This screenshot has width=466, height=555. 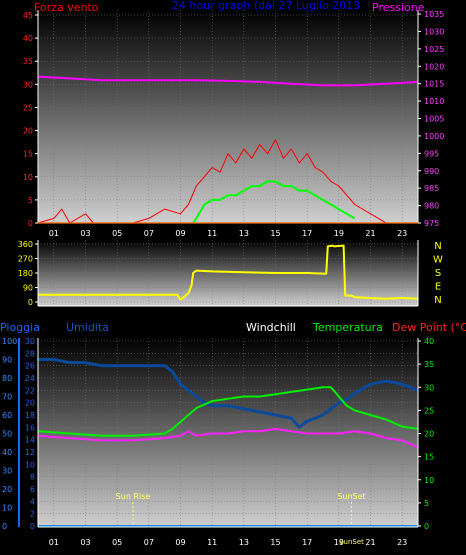 What do you see at coordinates (434, 119) in the screenshot?
I see `pressure-tick-label: 1005` at bounding box center [434, 119].